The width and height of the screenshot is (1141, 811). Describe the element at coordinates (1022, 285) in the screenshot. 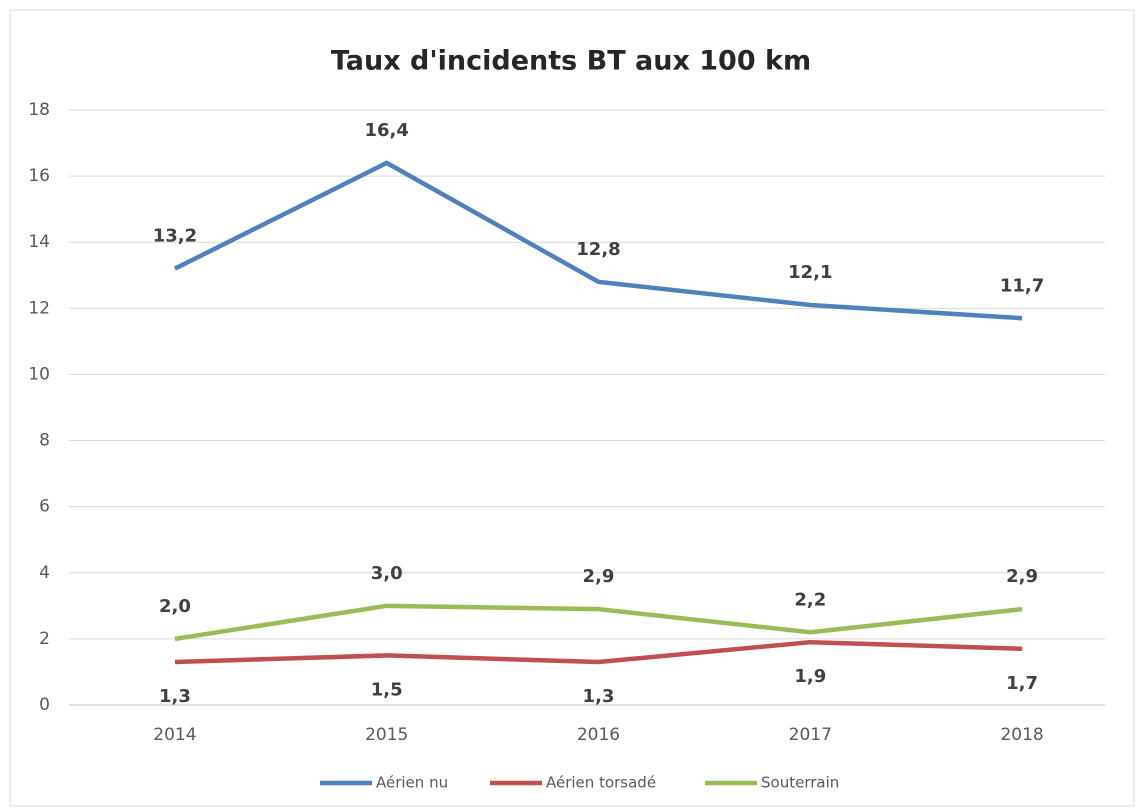

I see `data-label: 11,7` at that location.